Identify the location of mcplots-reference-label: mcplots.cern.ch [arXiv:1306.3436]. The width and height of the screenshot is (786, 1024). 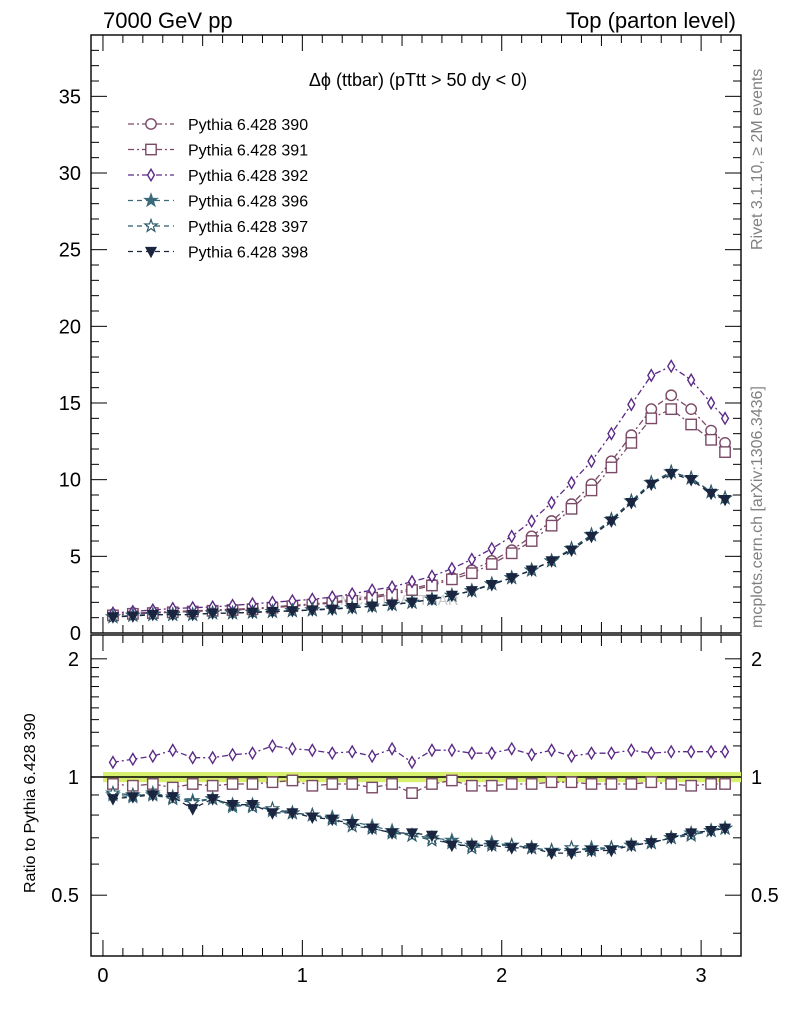
(757, 507).